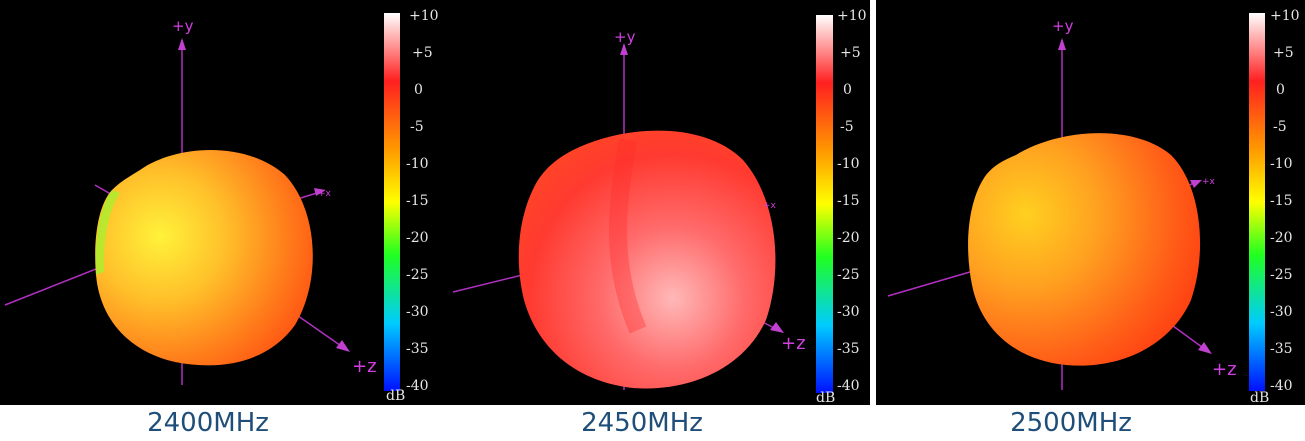  What do you see at coordinates (394, 208) in the screenshot?
I see `colorbar: +10 +5 0 dB` at bounding box center [394, 208].